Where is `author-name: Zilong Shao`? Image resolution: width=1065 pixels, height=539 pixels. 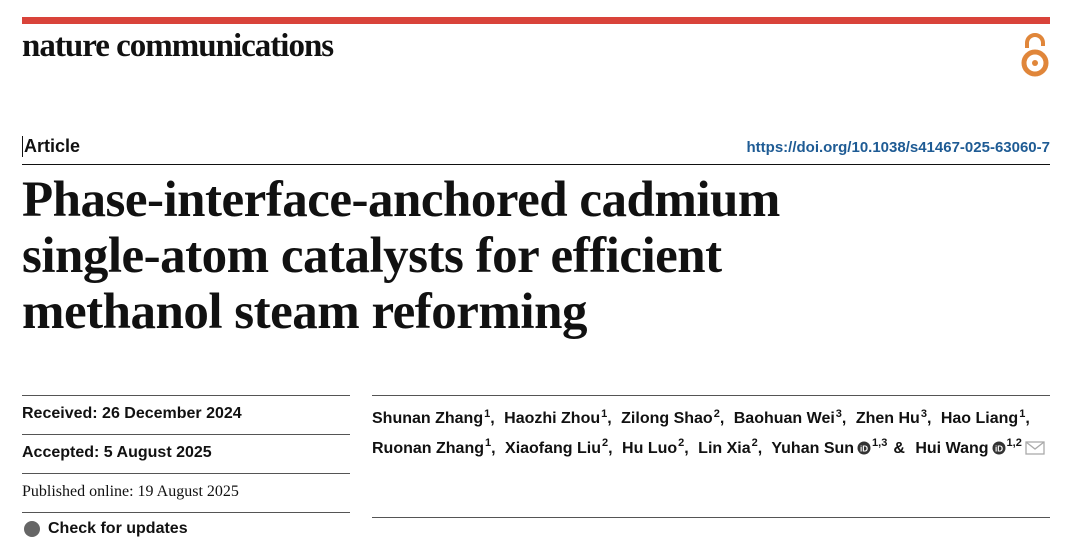
author-name: Zilong Shao is located at coordinates (667, 419).